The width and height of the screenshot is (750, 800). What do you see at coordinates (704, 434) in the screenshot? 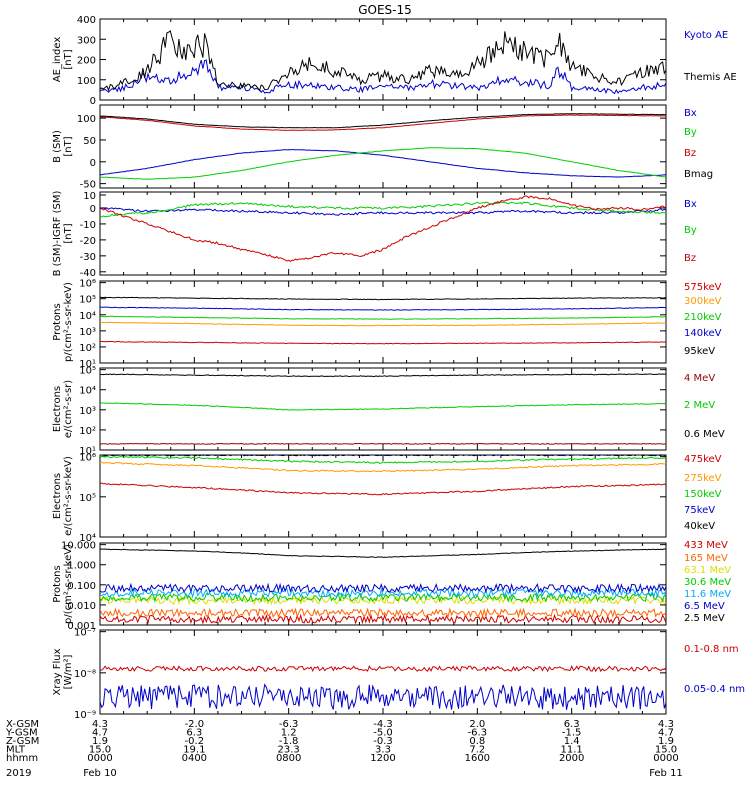
I see `legend-label: 0.6 MeV` at bounding box center [704, 434].